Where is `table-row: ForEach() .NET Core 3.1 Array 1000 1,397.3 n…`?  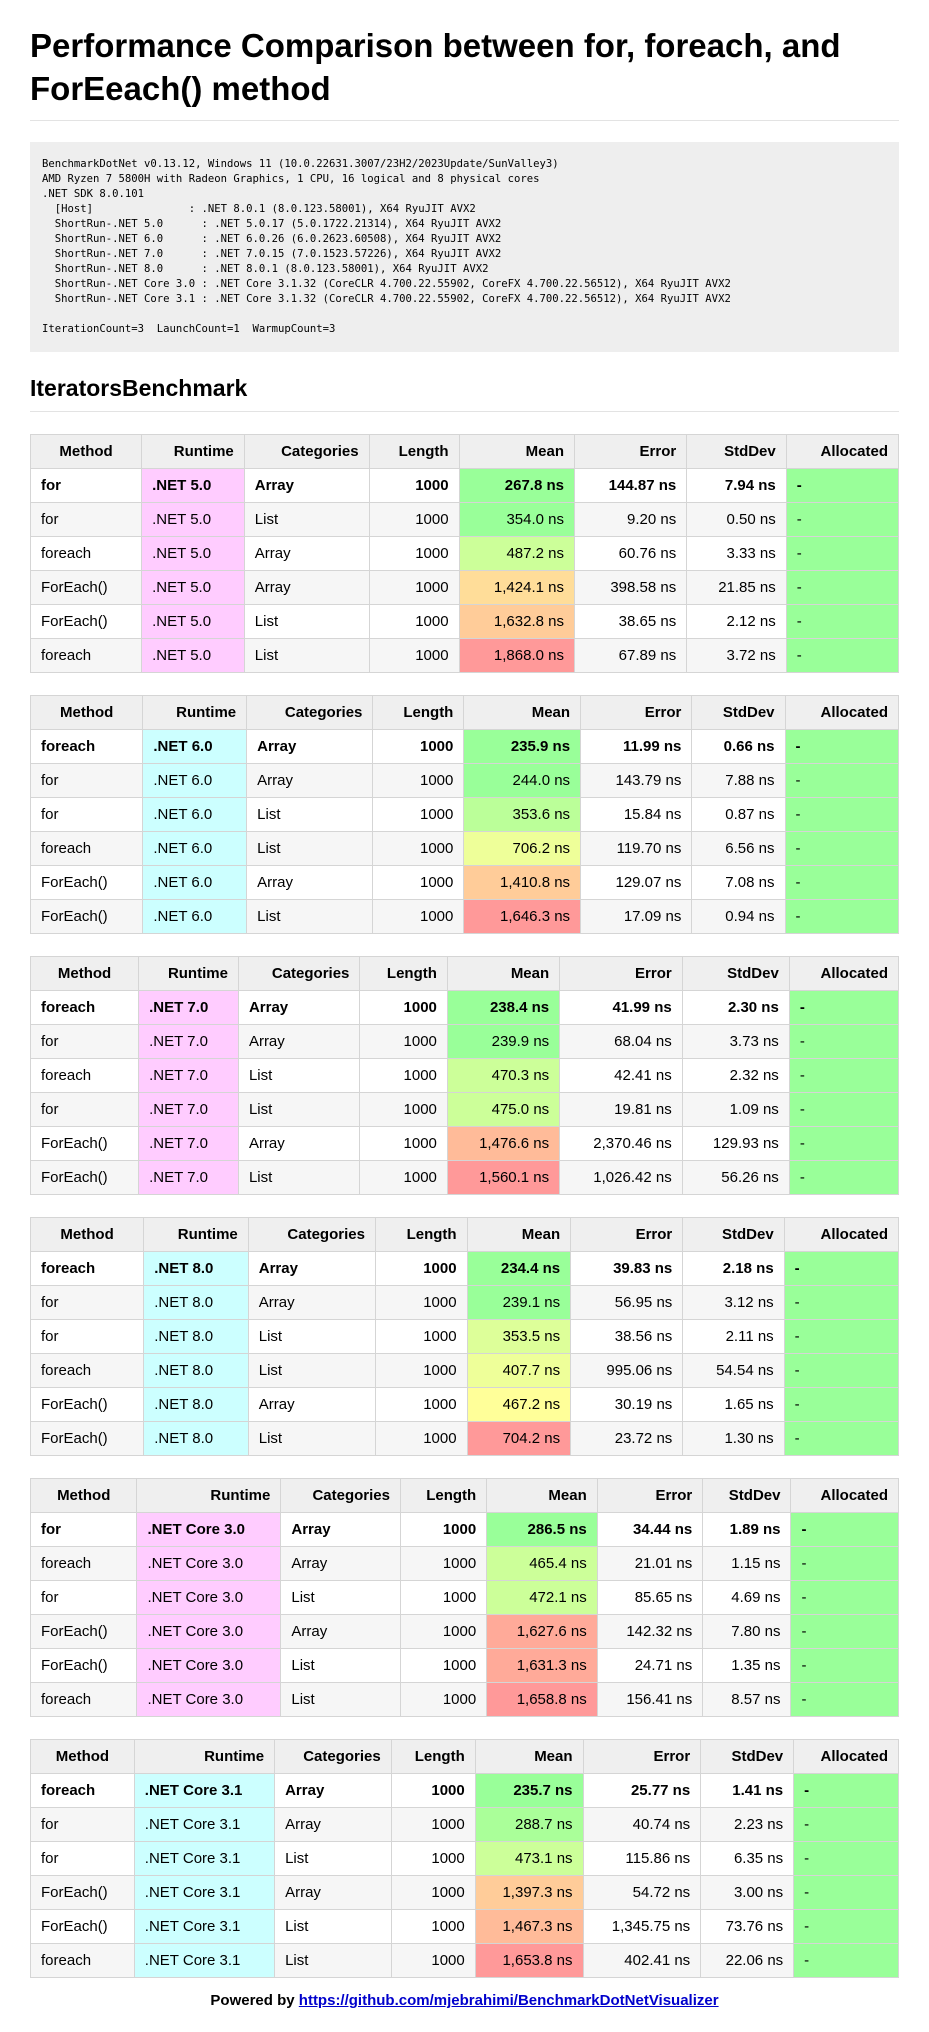 table-row: ForEach() .NET Core 3.1 Array 1000 1,397.3 n… is located at coordinates (464, 1892).